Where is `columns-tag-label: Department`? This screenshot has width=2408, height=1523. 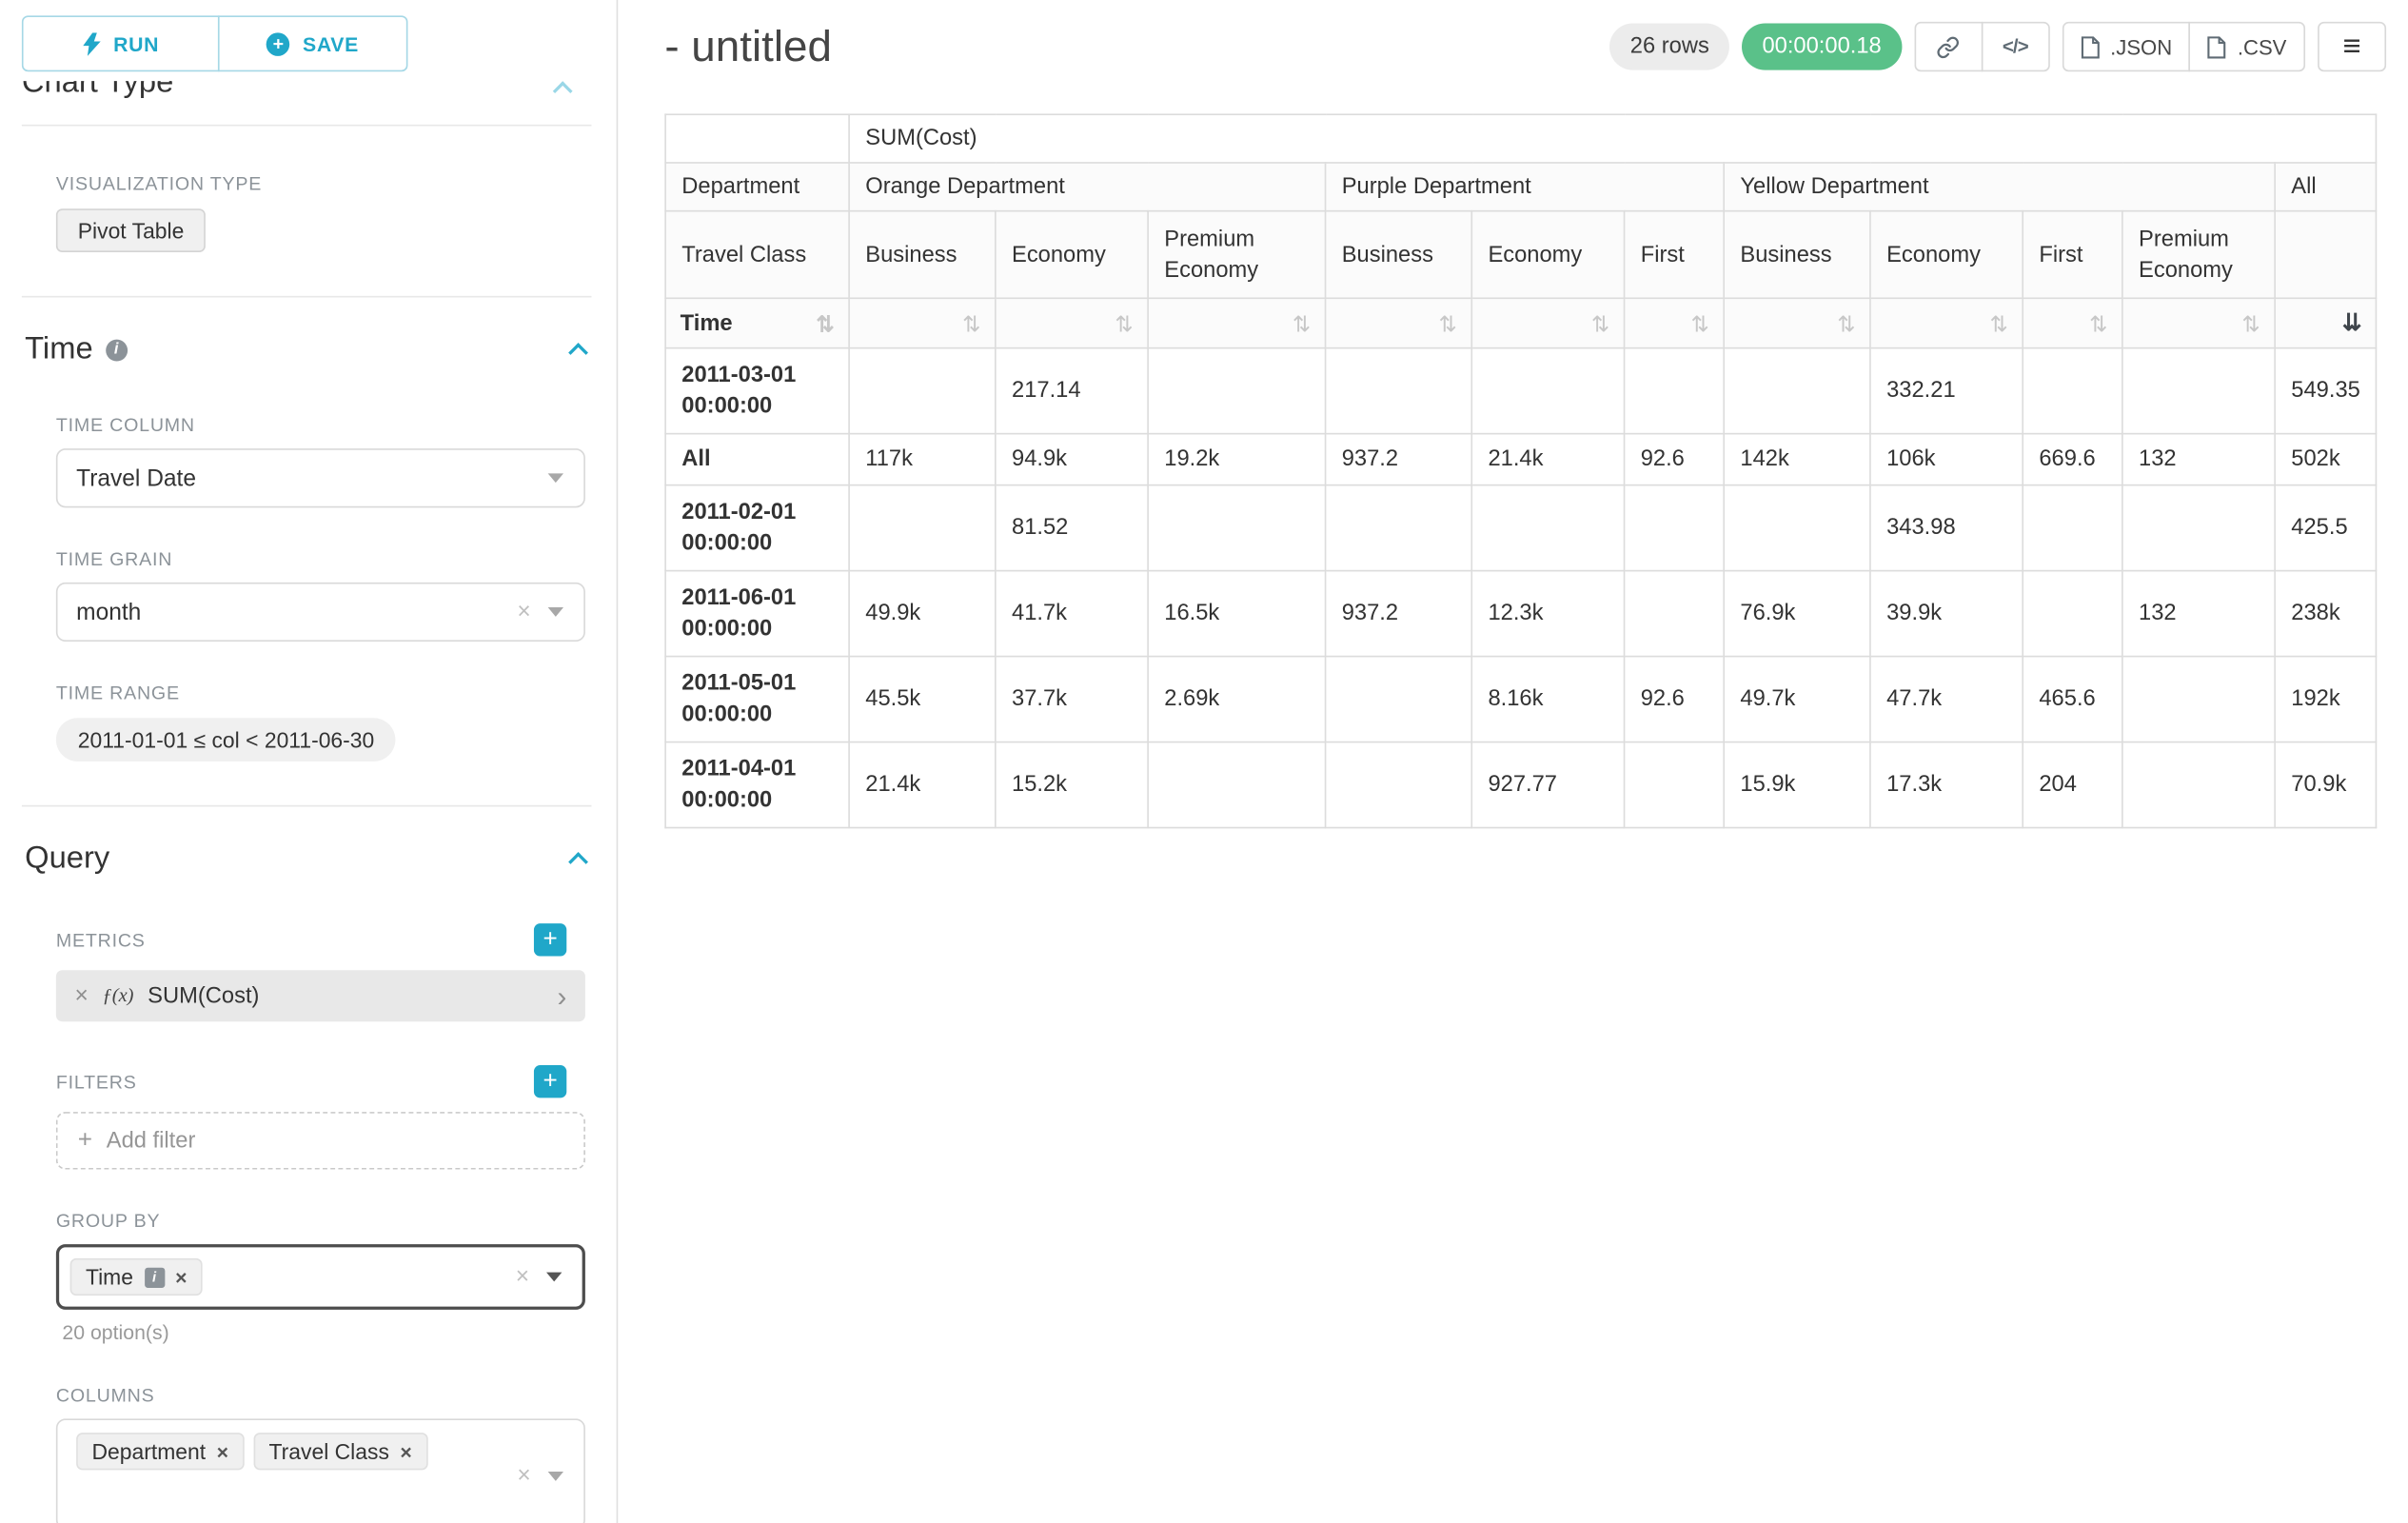
columns-tag-label: Department is located at coordinates (149, 1451).